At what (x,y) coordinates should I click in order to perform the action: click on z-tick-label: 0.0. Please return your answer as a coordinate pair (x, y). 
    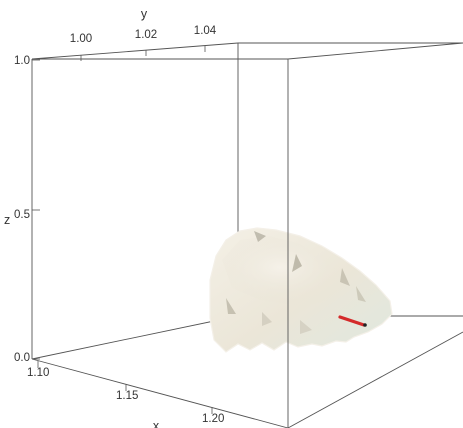
    Looking at the image, I should click on (22, 358).